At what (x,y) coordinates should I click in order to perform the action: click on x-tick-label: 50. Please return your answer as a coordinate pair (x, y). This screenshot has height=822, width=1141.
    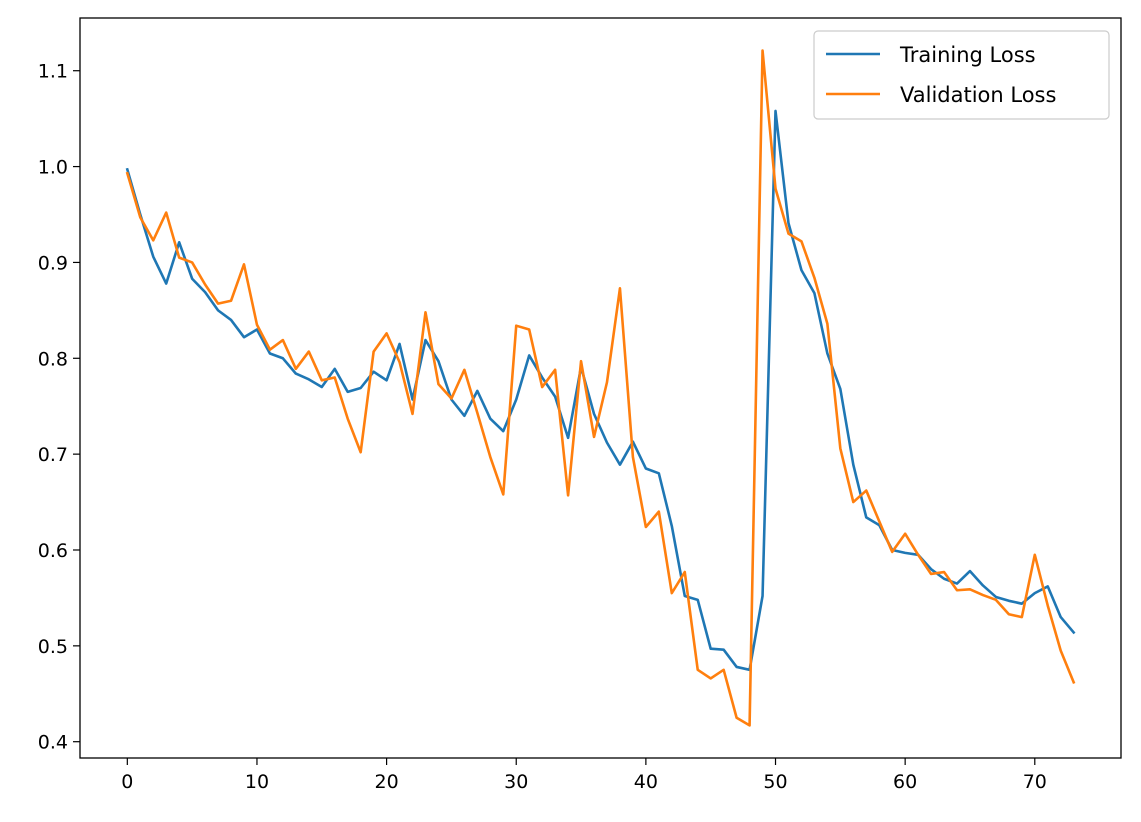
    Looking at the image, I should click on (775, 782).